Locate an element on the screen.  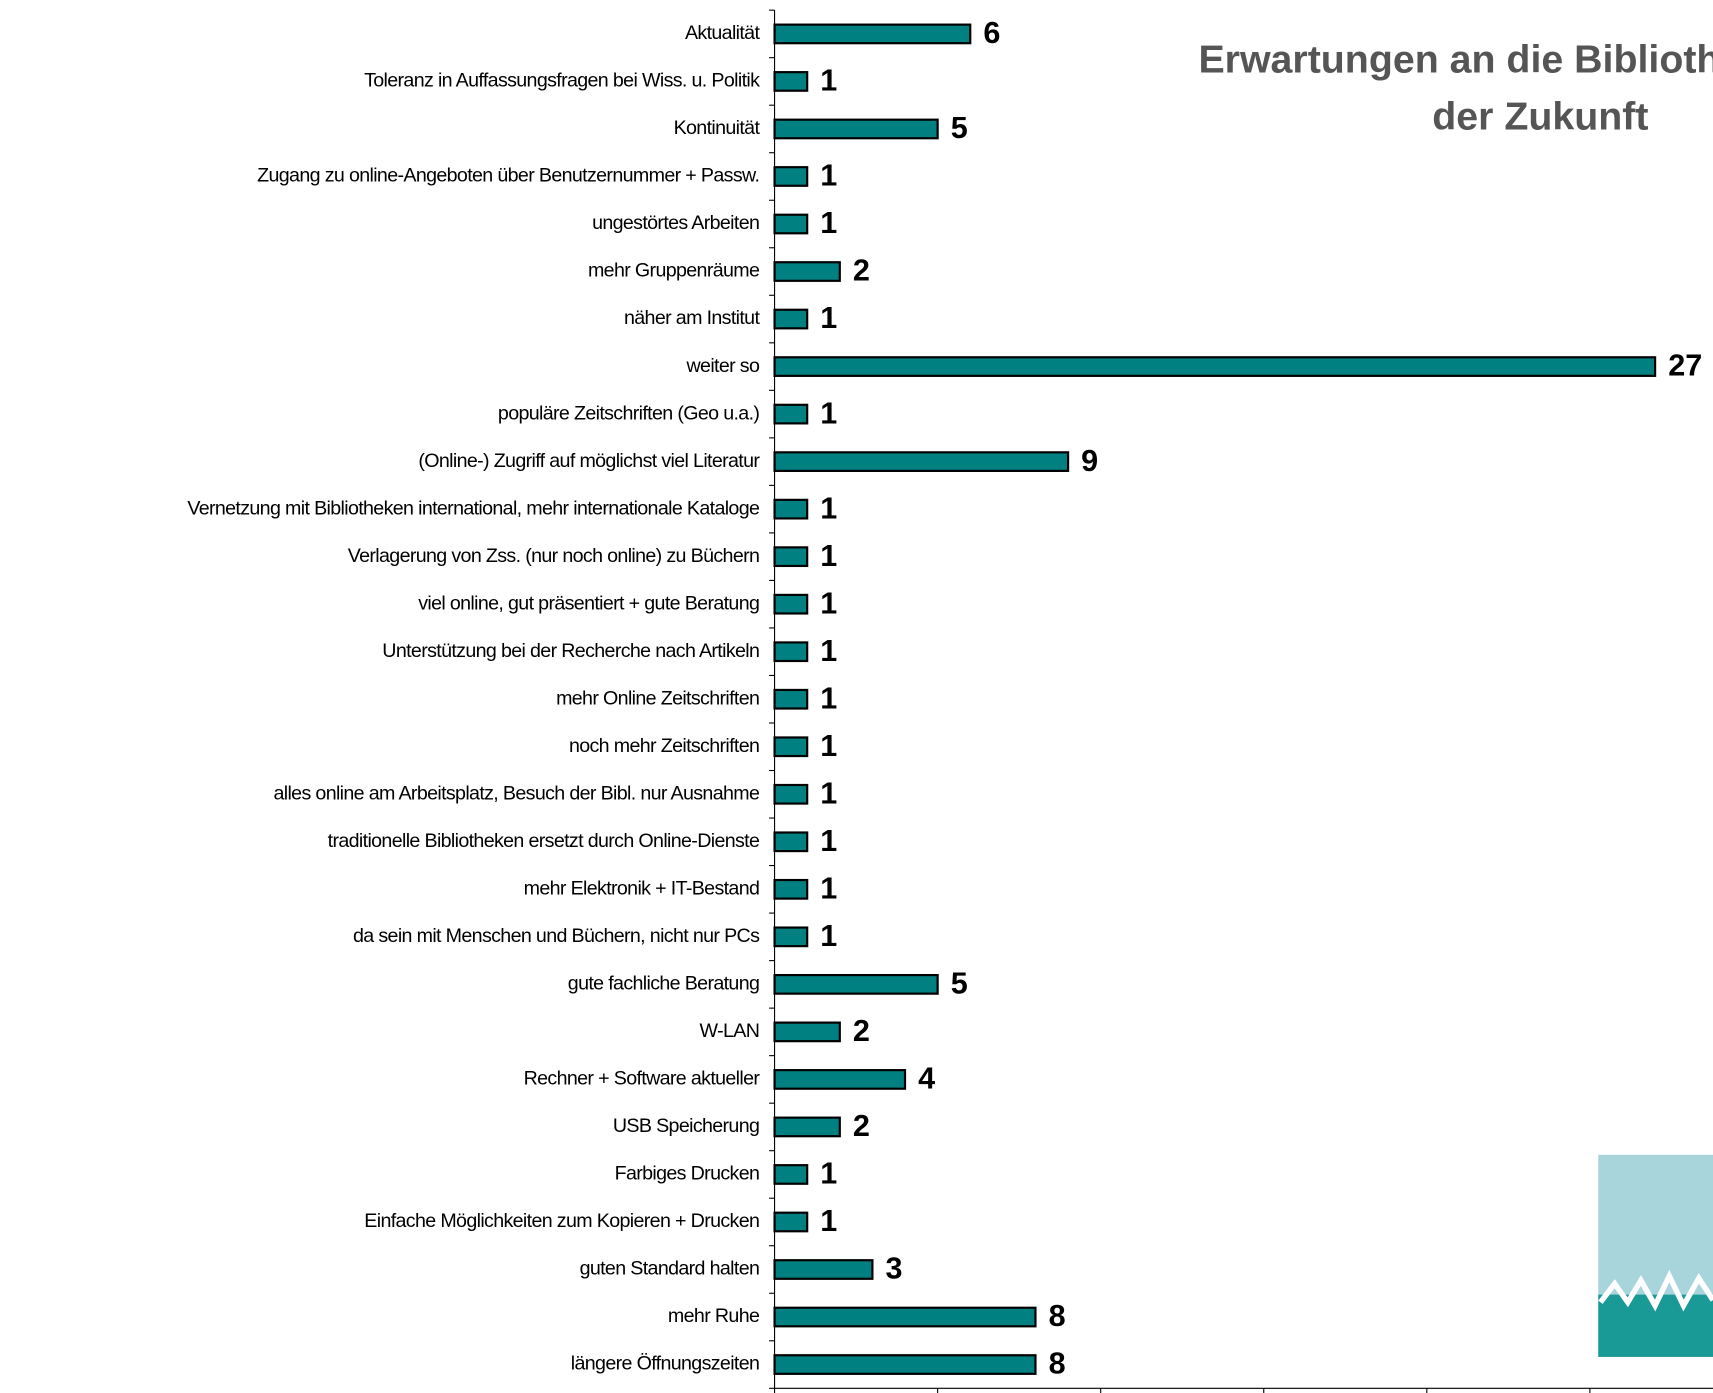
value-label: 27 is located at coordinates (1685, 366).